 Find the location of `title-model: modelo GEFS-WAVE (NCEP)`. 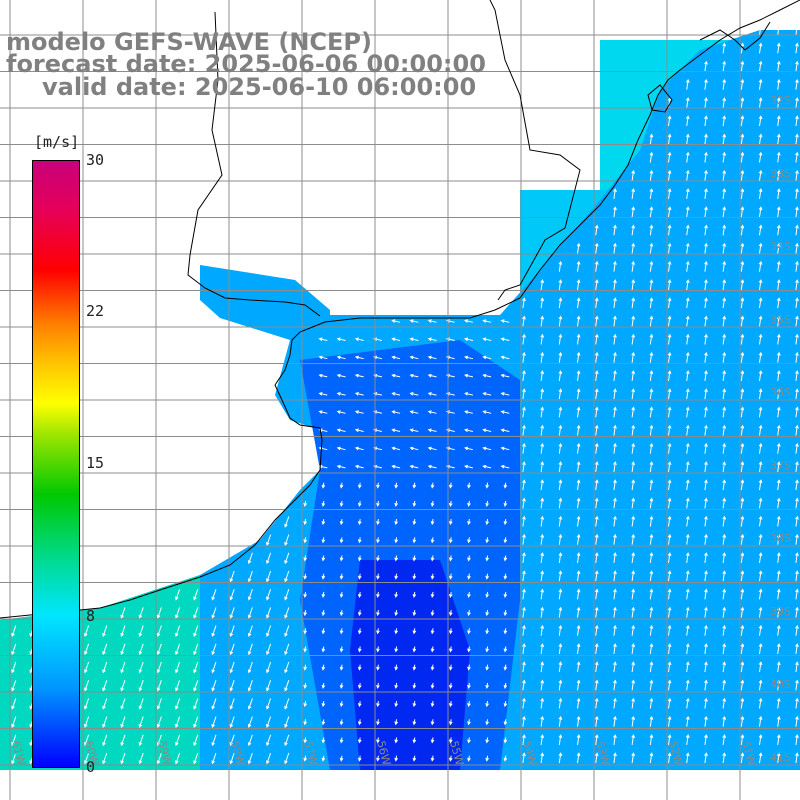

title-model: modelo GEFS-WAVE (NCEP) is located at coordinates (189, 42).